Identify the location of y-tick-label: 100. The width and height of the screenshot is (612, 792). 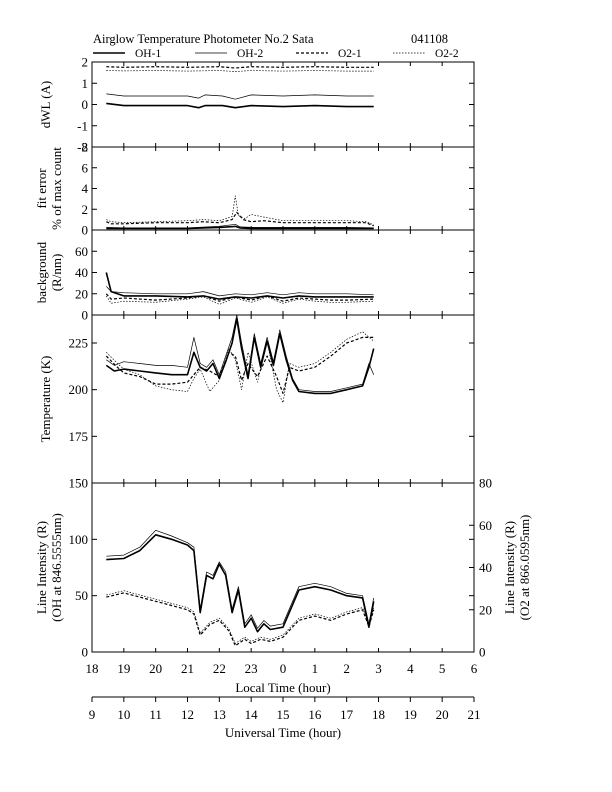
(79, 539).